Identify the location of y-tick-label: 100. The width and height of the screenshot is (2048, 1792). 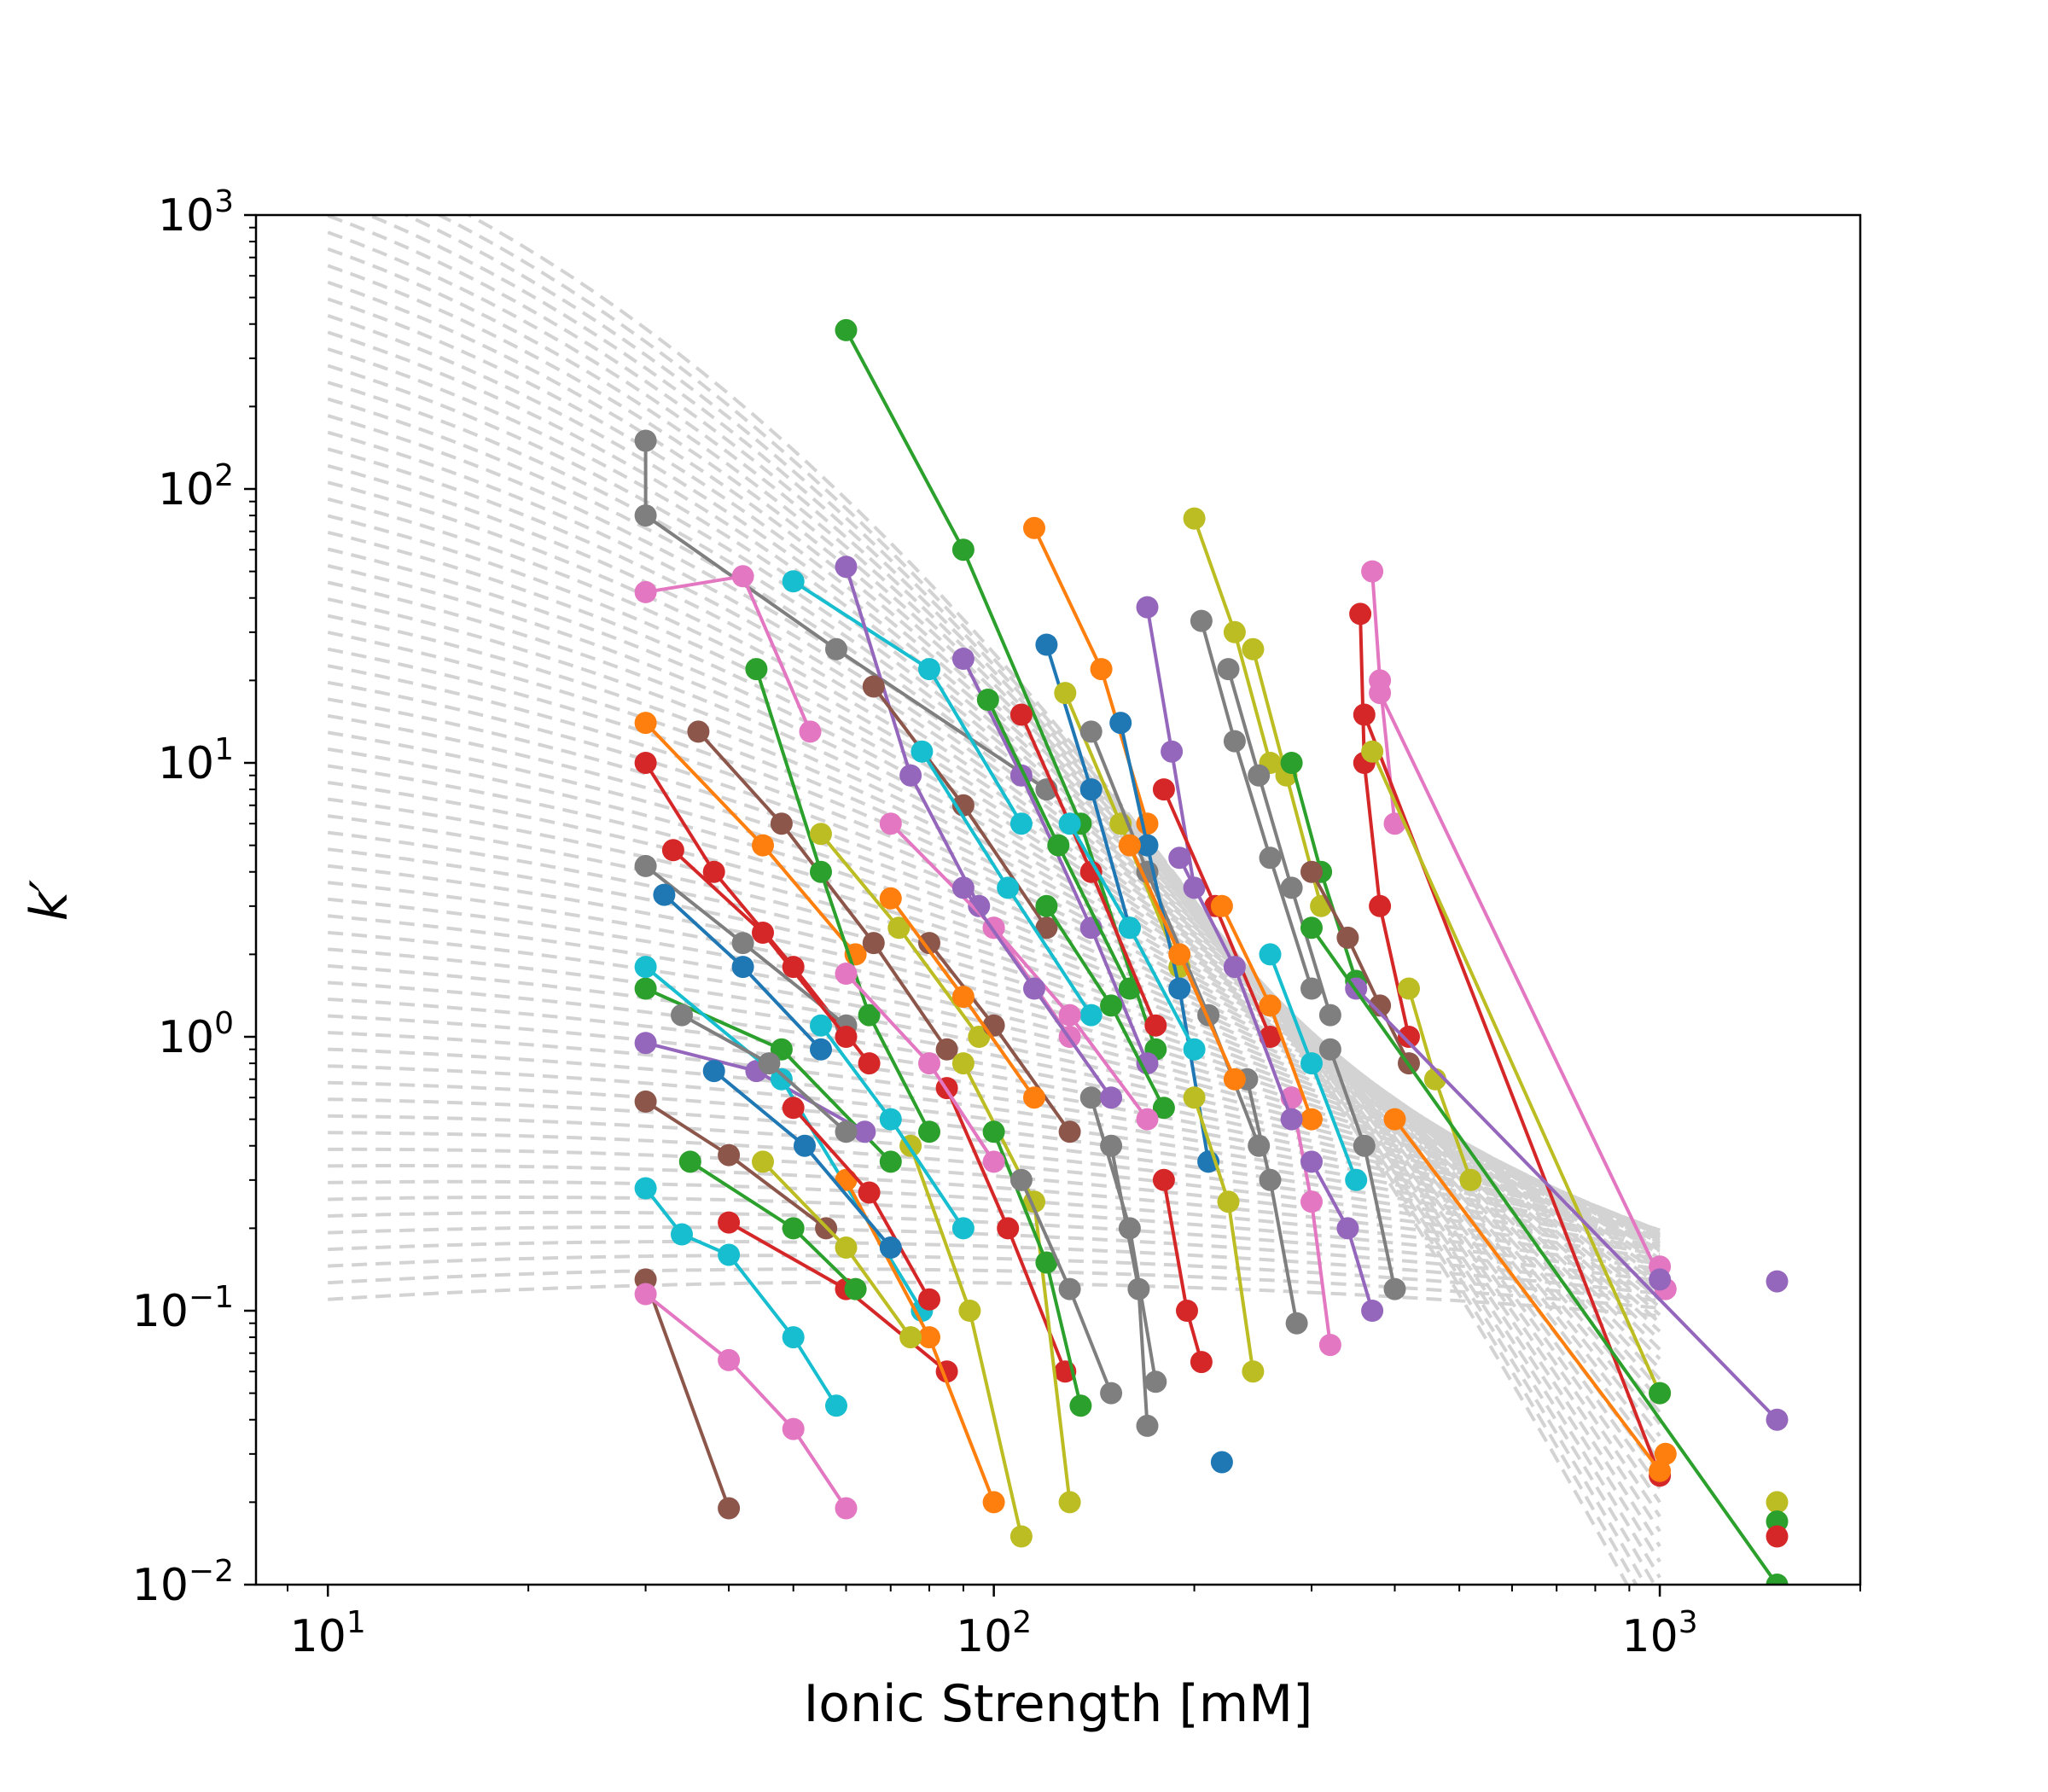
(196, 1034).